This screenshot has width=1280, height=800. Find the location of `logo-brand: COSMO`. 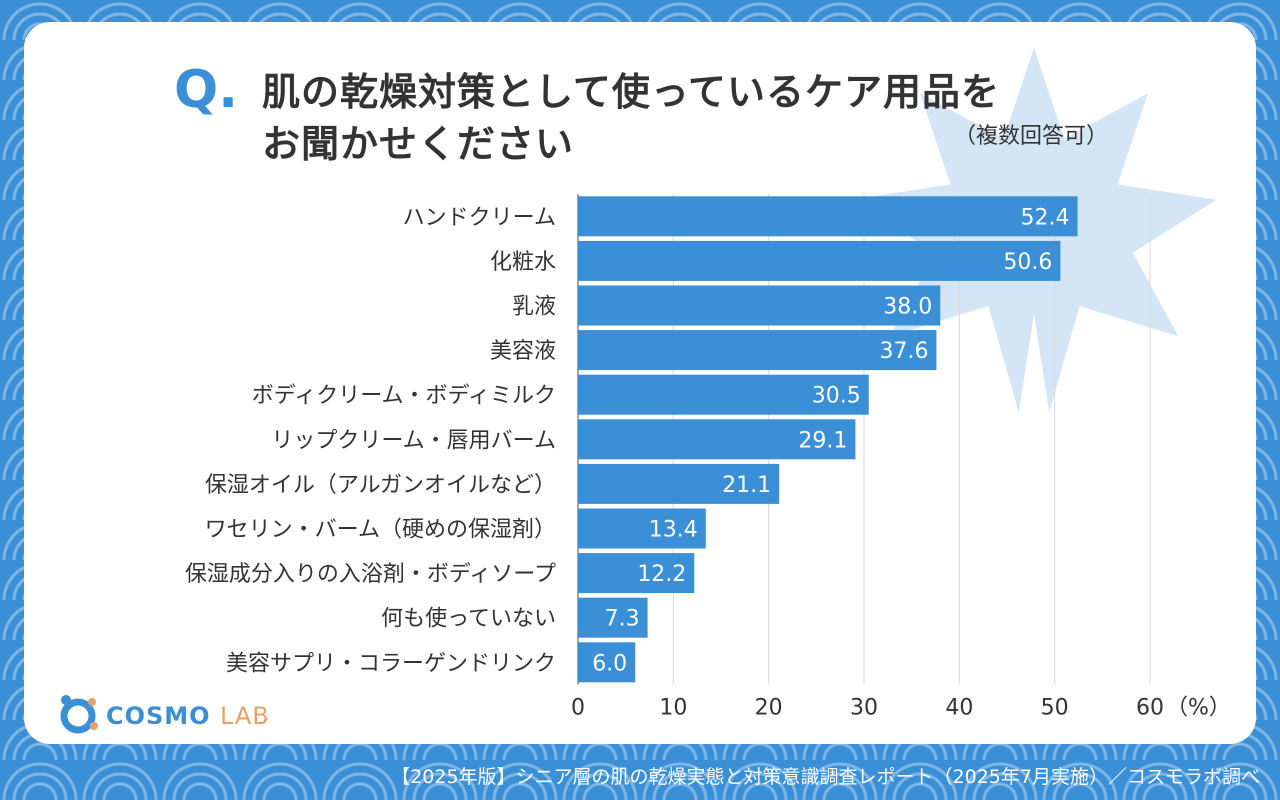

logo-brand: COSMO is located at coordinates (158, 716).